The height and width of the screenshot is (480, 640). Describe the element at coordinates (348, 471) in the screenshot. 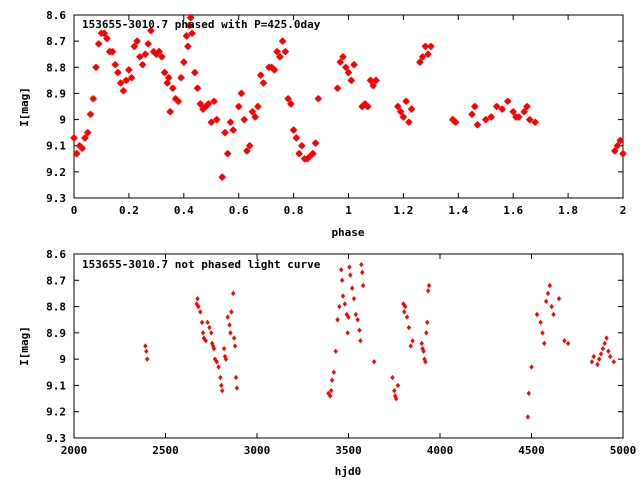

I see `unphased-plot-xlabel: hjd0` at that location.